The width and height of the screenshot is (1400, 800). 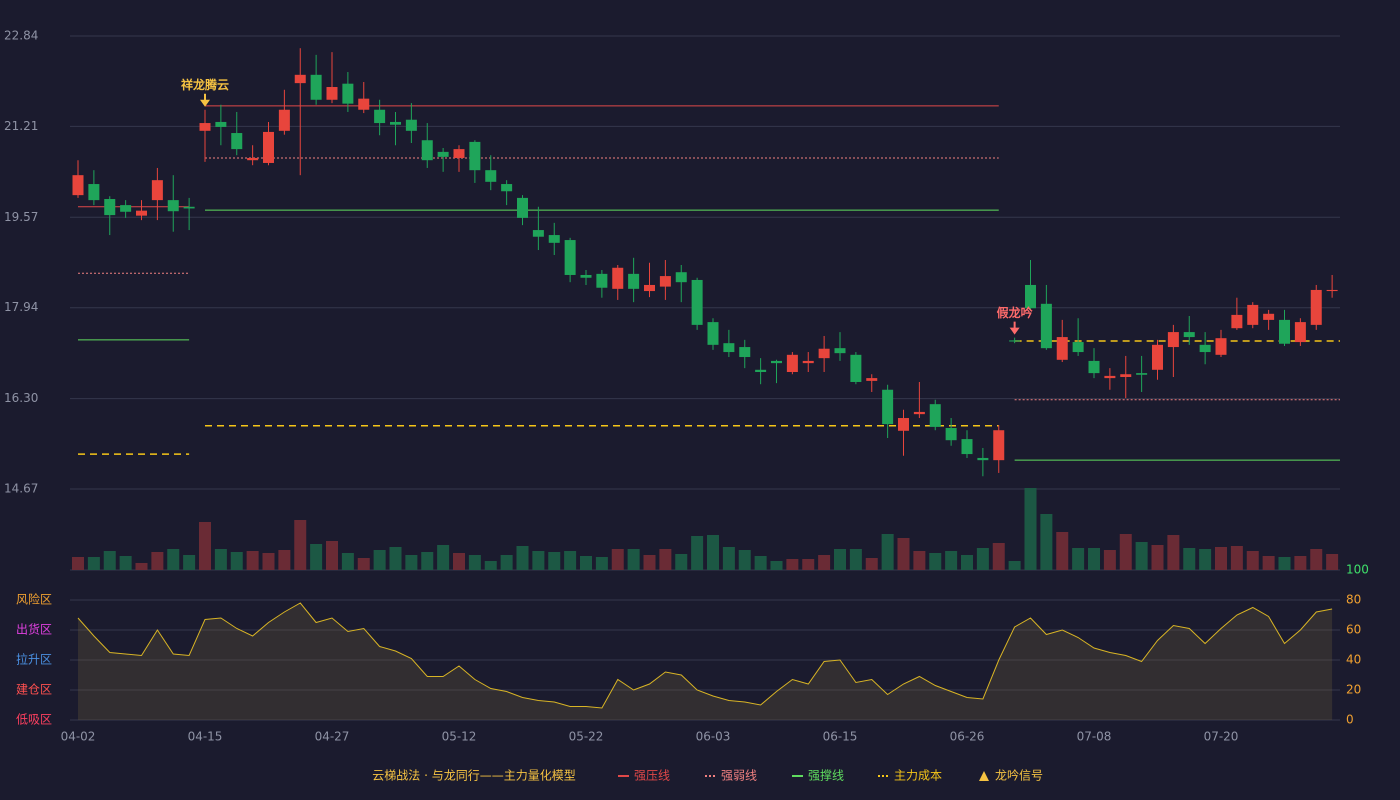 What do you see at coordinates (1014, 331) in the screenshot?
I see `signal-arrow` at bounding box center [1014, 331].